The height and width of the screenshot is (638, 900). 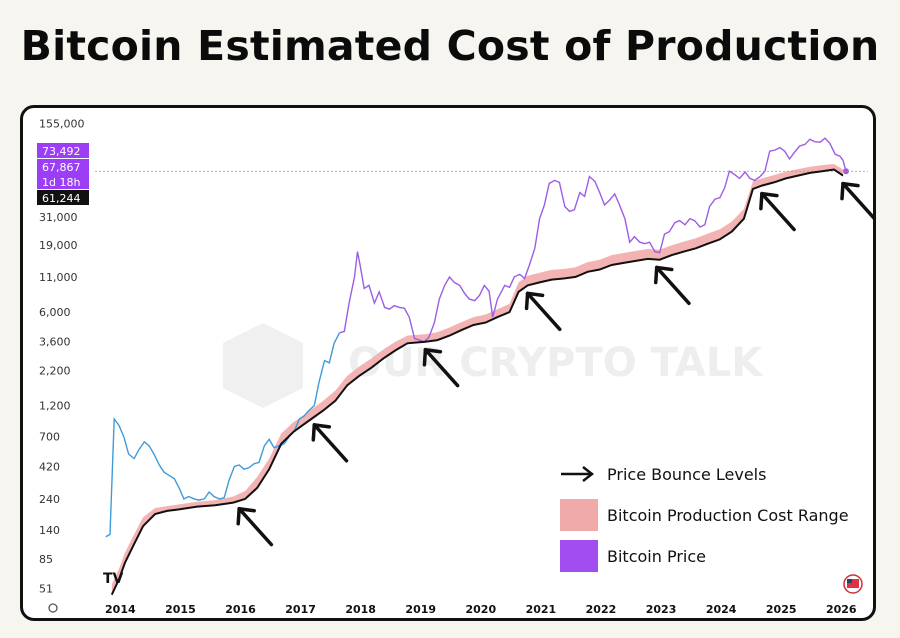 What do you see at coordinates (55, 405) in the screenshot?
I see `y-tick-label: 1,200` at bounding box center [55, 405].